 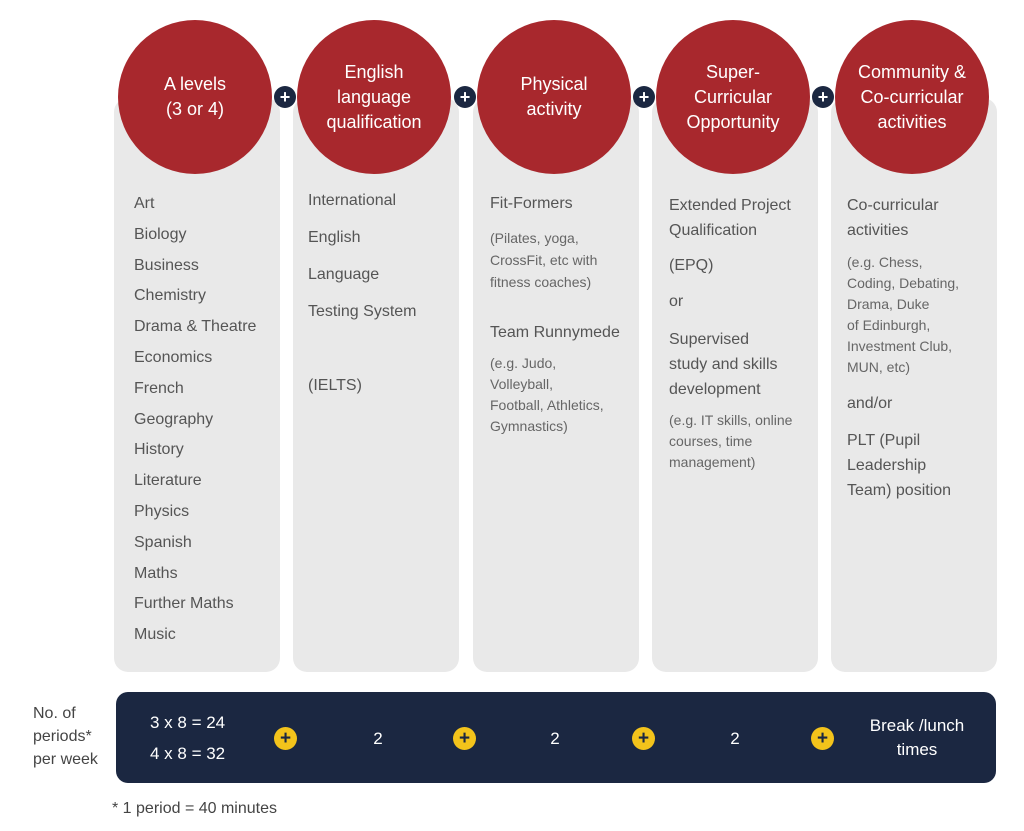 I want to click on english-circle: English language qualification, so click(x=374, y=97).